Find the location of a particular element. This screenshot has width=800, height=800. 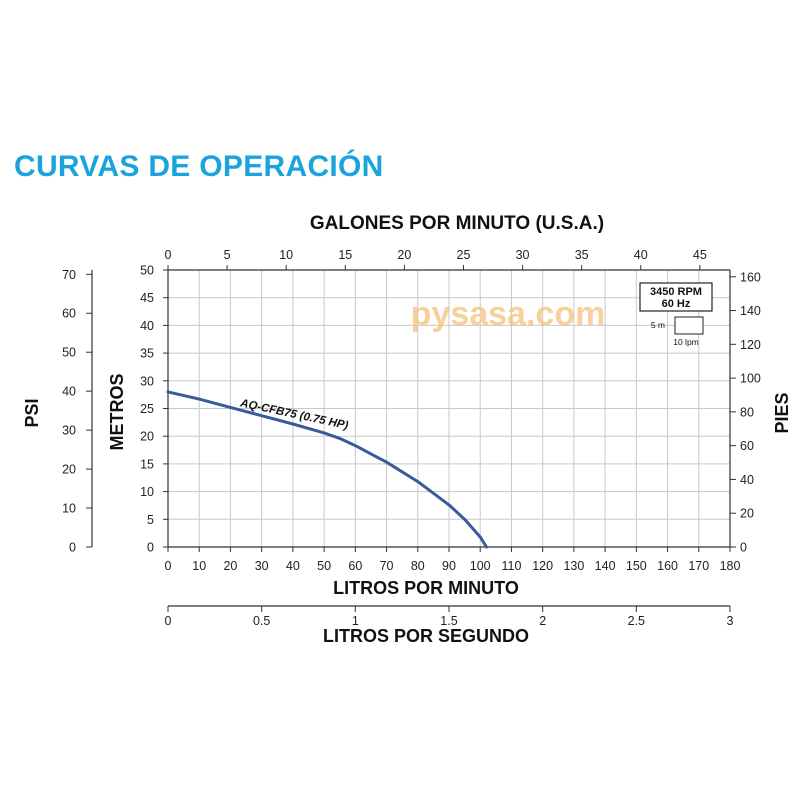

x-tick-label: 10 is located at coordinates (199, 566).